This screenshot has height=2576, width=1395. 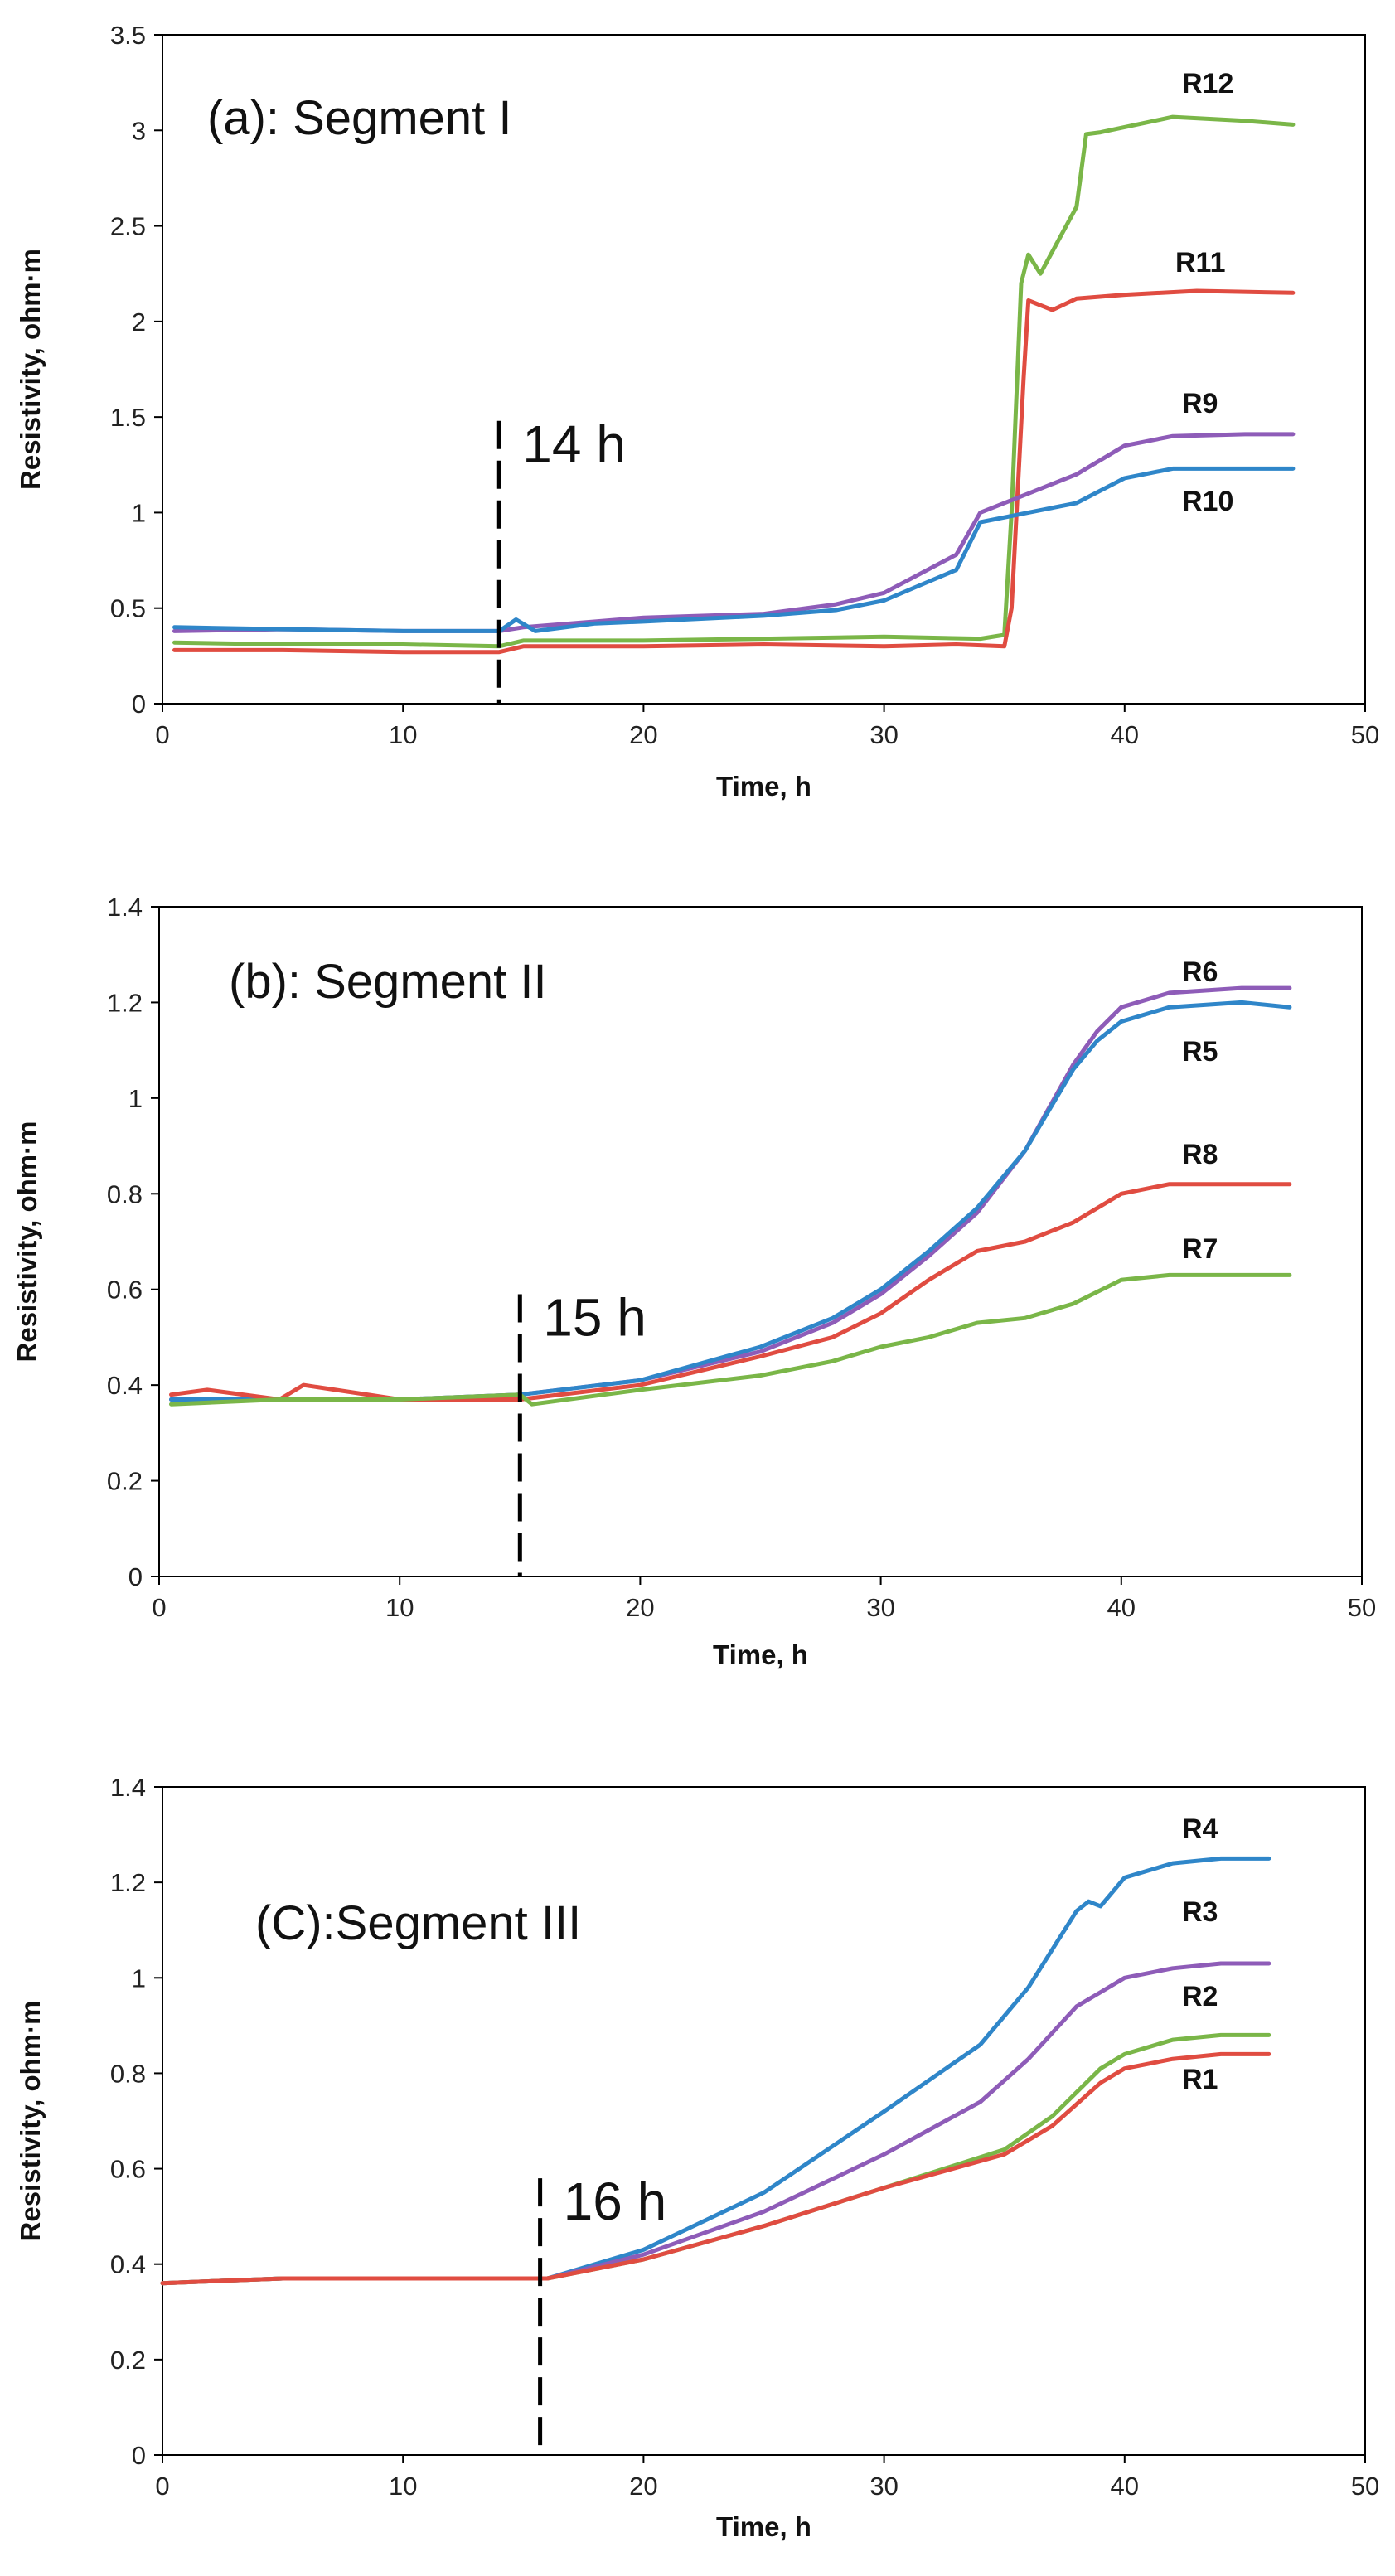 What do you see at coordinates (730, 1339) in the screenshot?
I see `series-line-r7` at bounding box center [730, 1339].